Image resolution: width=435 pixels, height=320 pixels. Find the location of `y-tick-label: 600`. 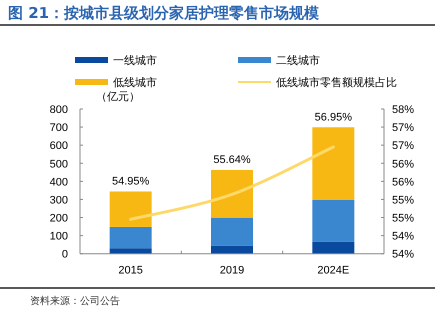

y-tick-label: 600 is located at coordinates (59, 146).